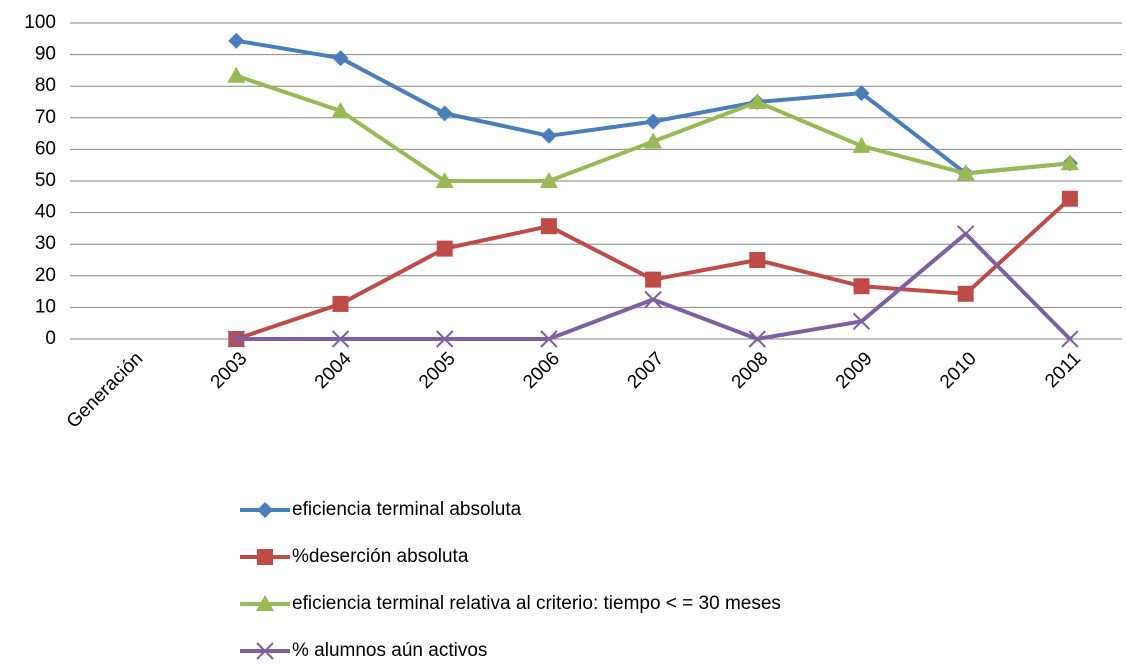 The image size is (1126, 667). I want to click on x-tick-label: 2004, so click(333, 370).